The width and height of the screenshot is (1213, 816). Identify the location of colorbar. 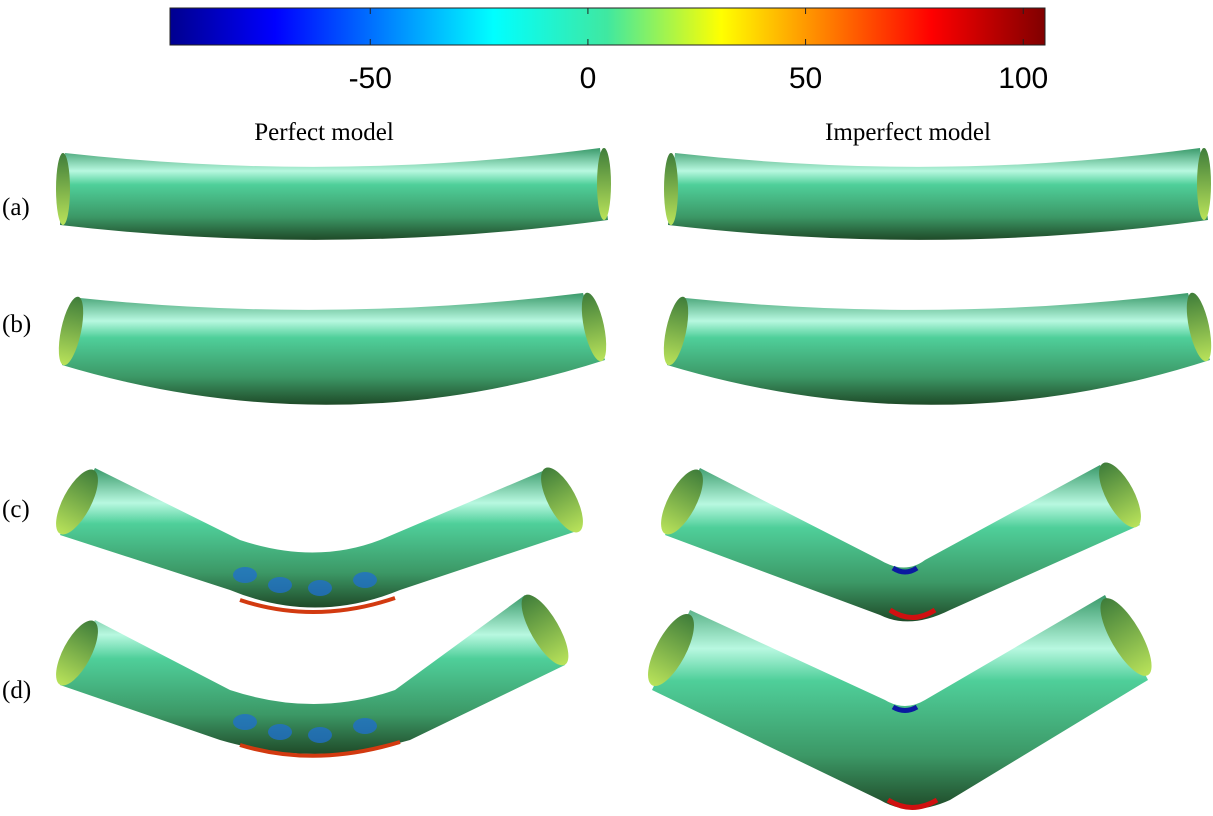
(607, 26).